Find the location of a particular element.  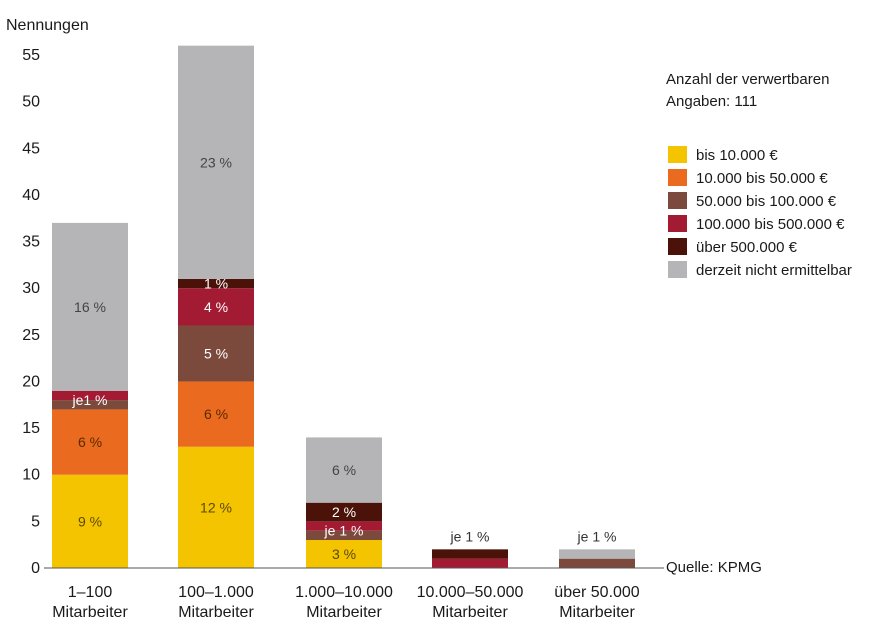

data-label: 2 % is located at coordinates (344, 512).